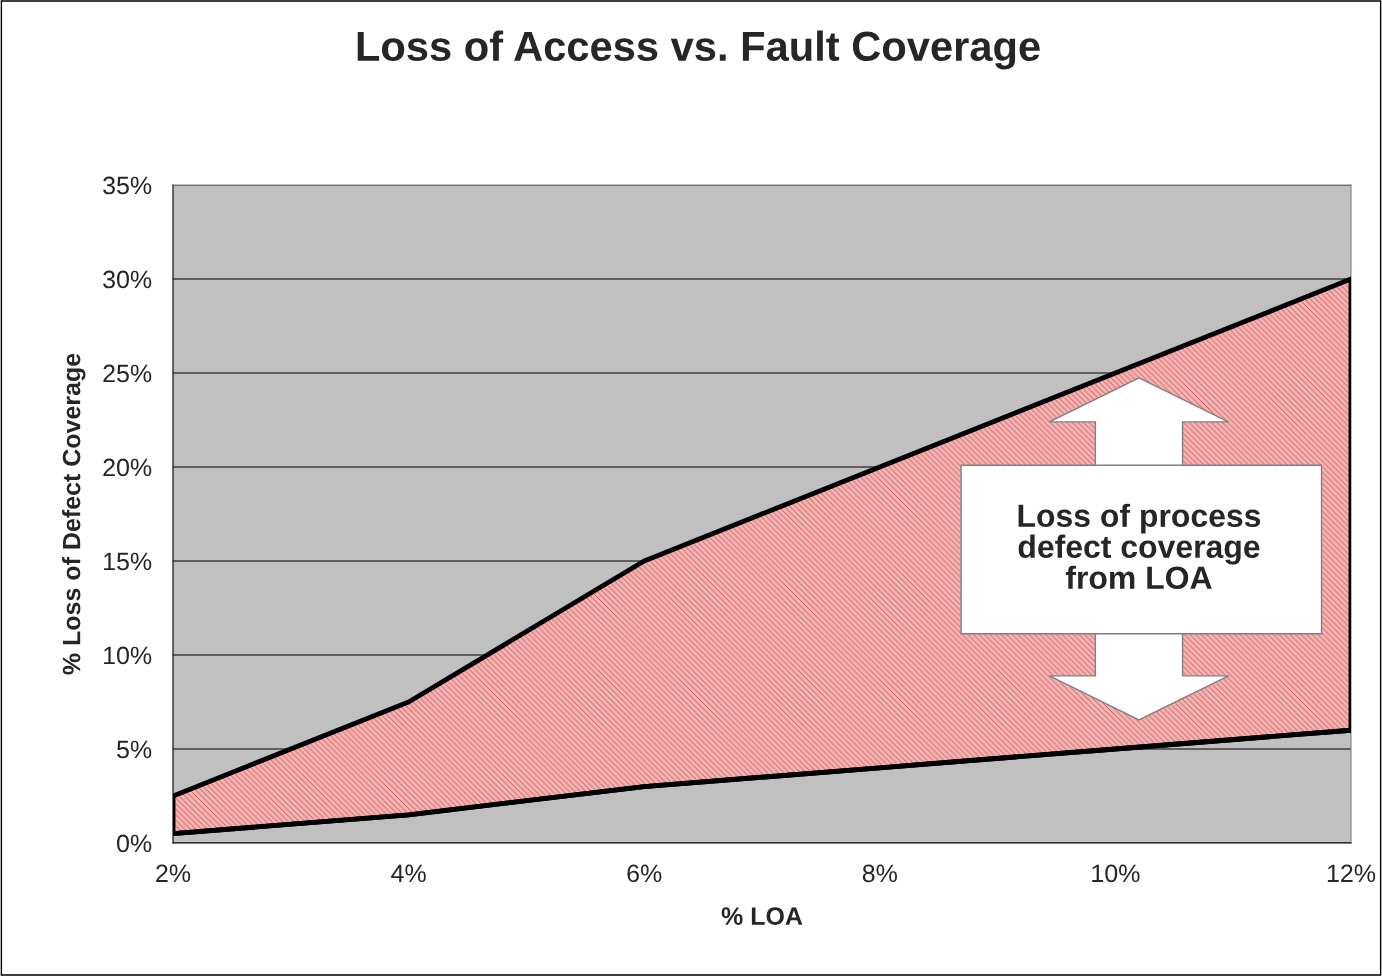  What do you see at coordinates (127, 185) in the screenshot?
I see `y-tick-label: 35%` at bounding box center [127, 185].